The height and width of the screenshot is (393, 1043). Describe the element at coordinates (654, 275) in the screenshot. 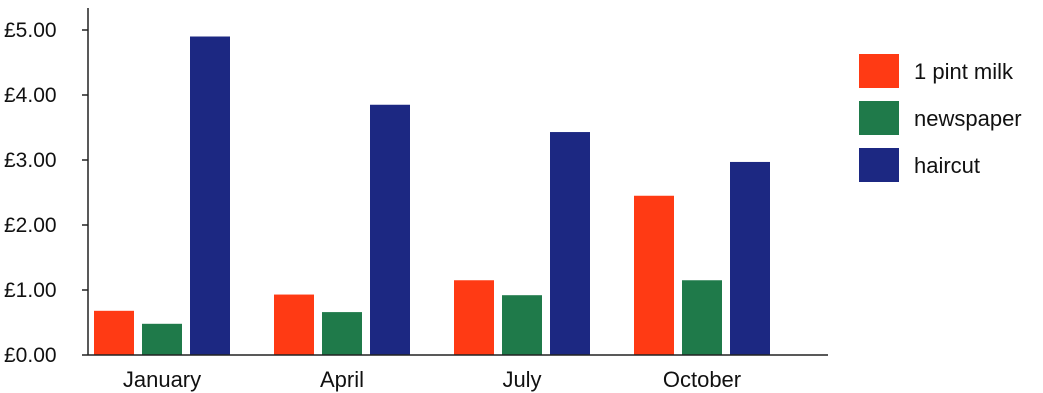

I see `bar-1-pint-milk-october` at that location.